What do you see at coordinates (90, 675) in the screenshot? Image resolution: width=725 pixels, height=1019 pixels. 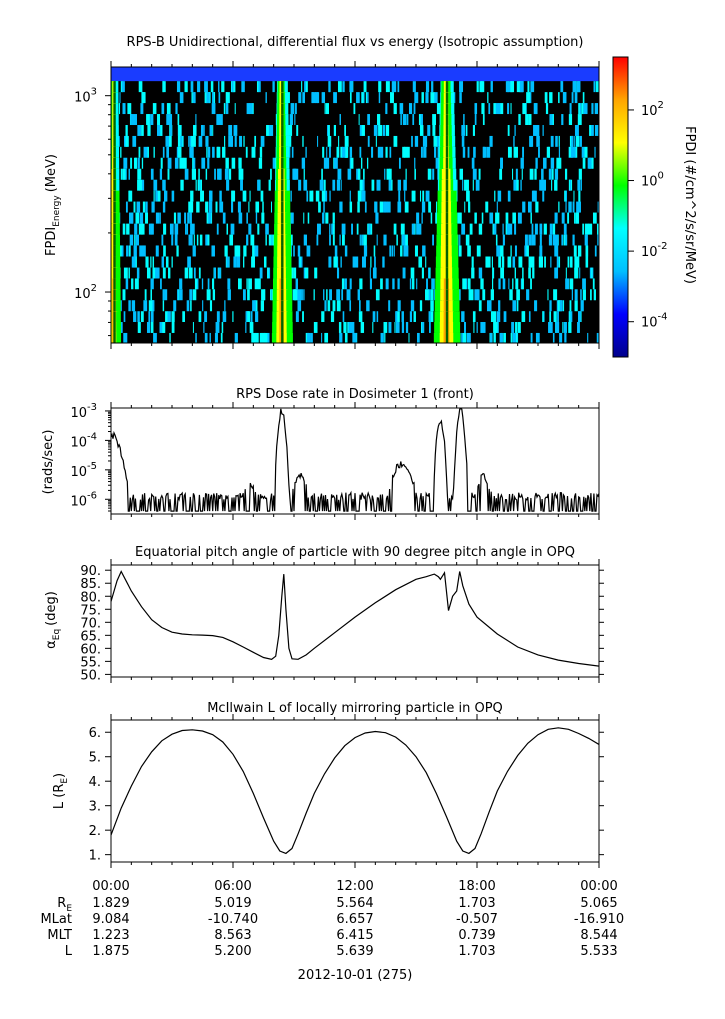 I see `panel3-ytick-label: 50.` at bounding box center [90, 675].